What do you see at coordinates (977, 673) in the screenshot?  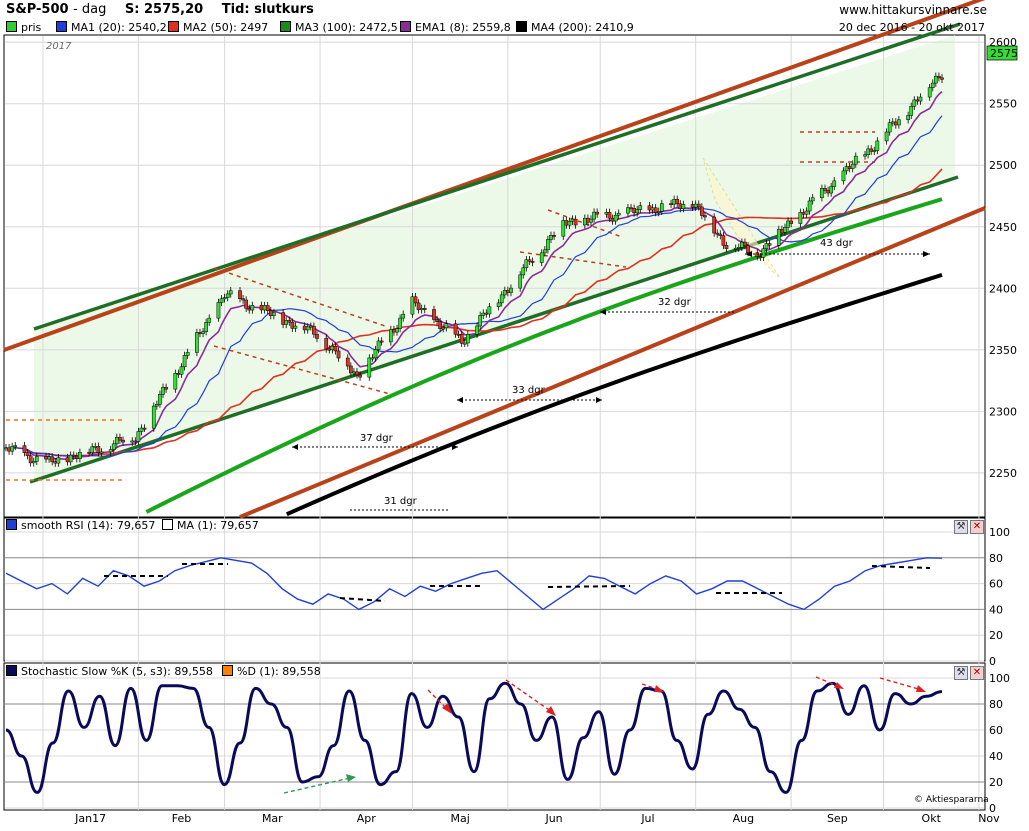 I see `stoch-close-icon: ✕` at bounding box center [977, 673].